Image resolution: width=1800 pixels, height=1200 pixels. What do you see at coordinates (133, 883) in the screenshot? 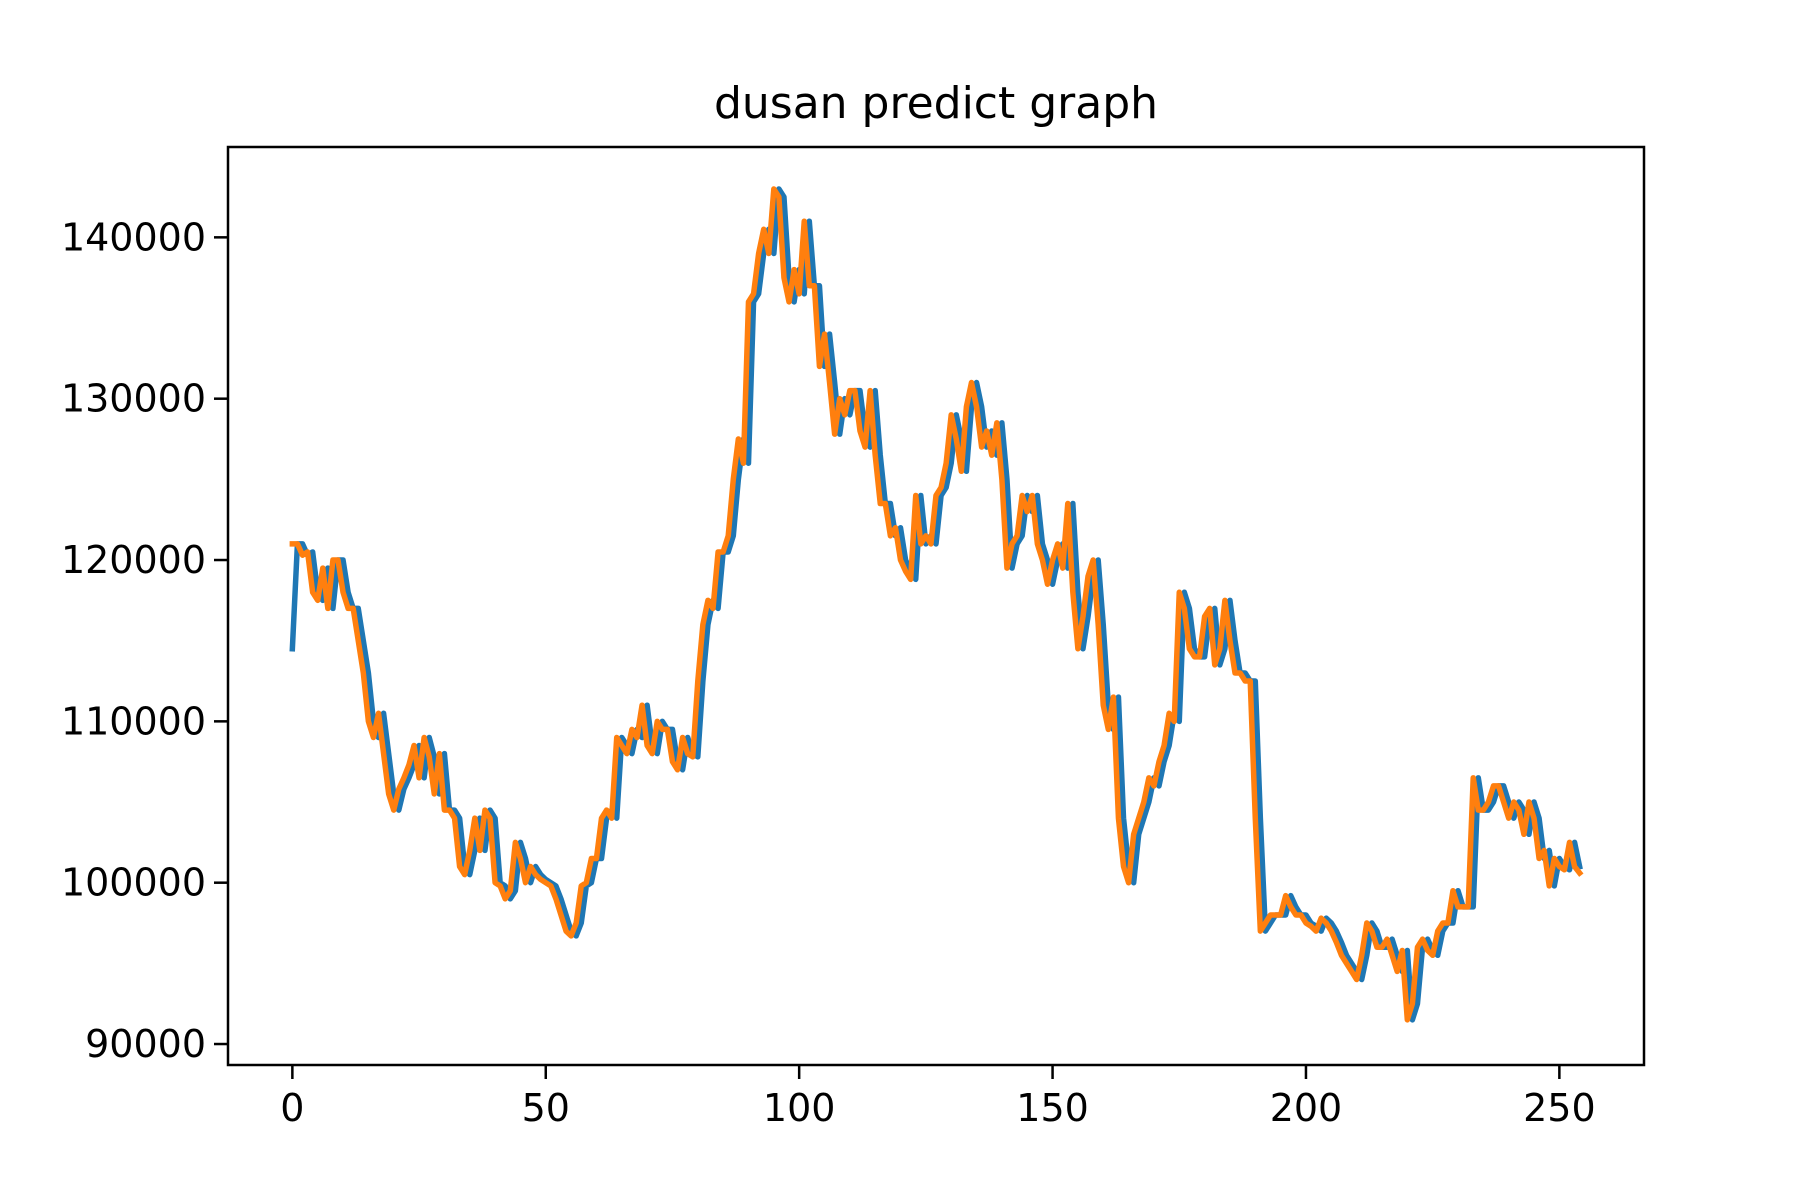
I see `y-tick-label: 100000` at bounding box center [133, 883].